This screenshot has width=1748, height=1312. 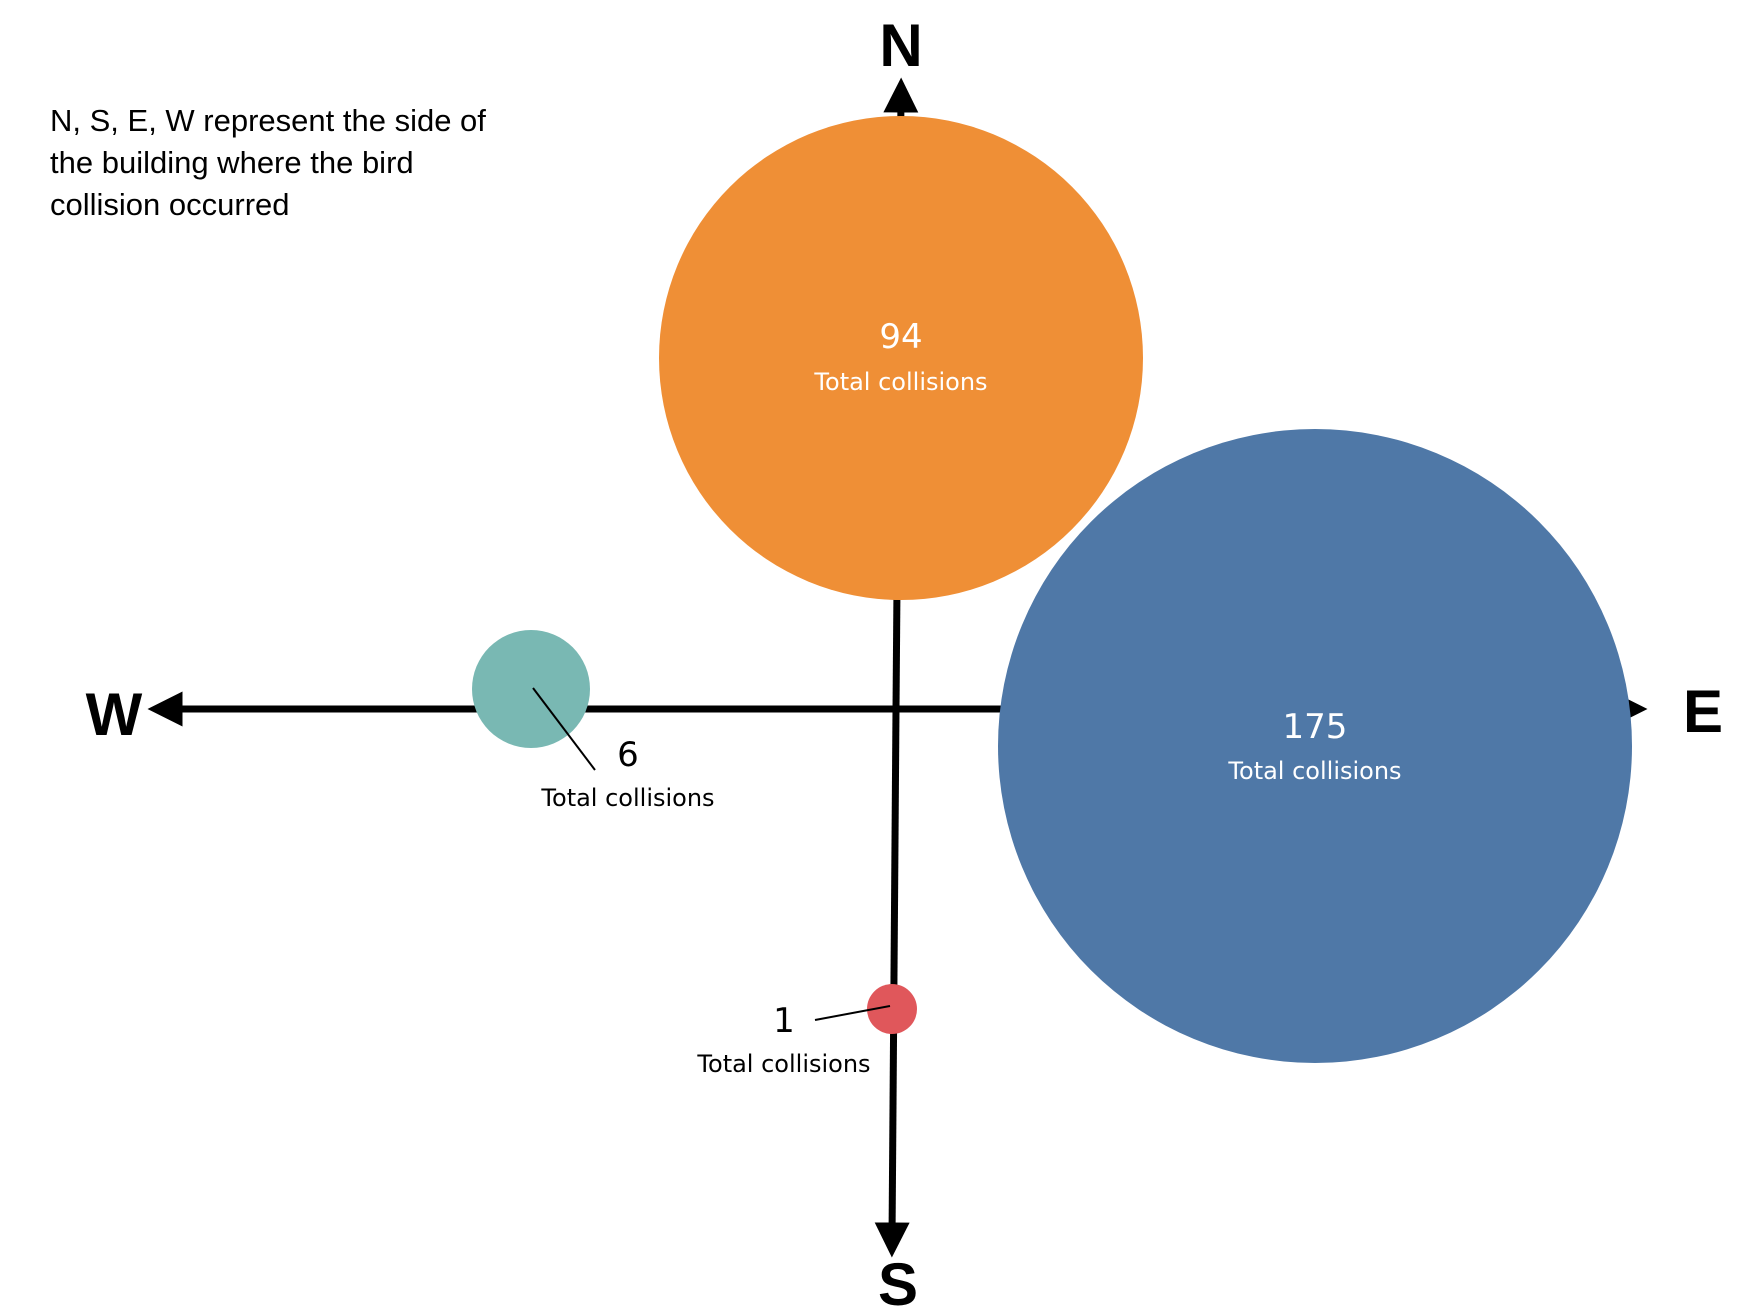 I want to click on label-west: W, so click(x=114, y=714).